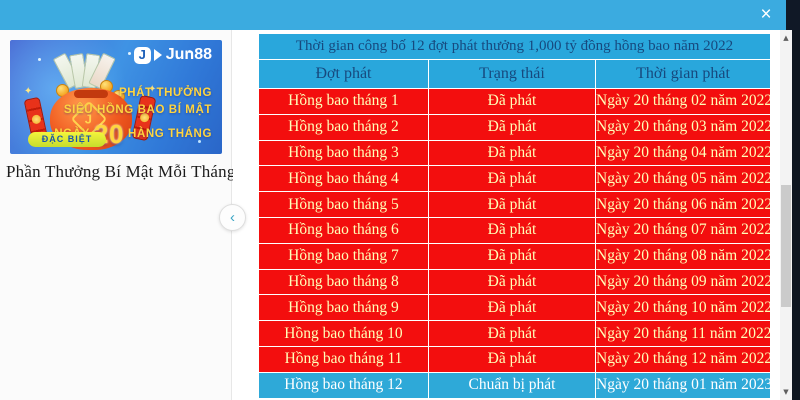 This screenshot has height=400, width=800. I want to click on batch-cell: Hồng bao tháng 4, so click(343, 179).